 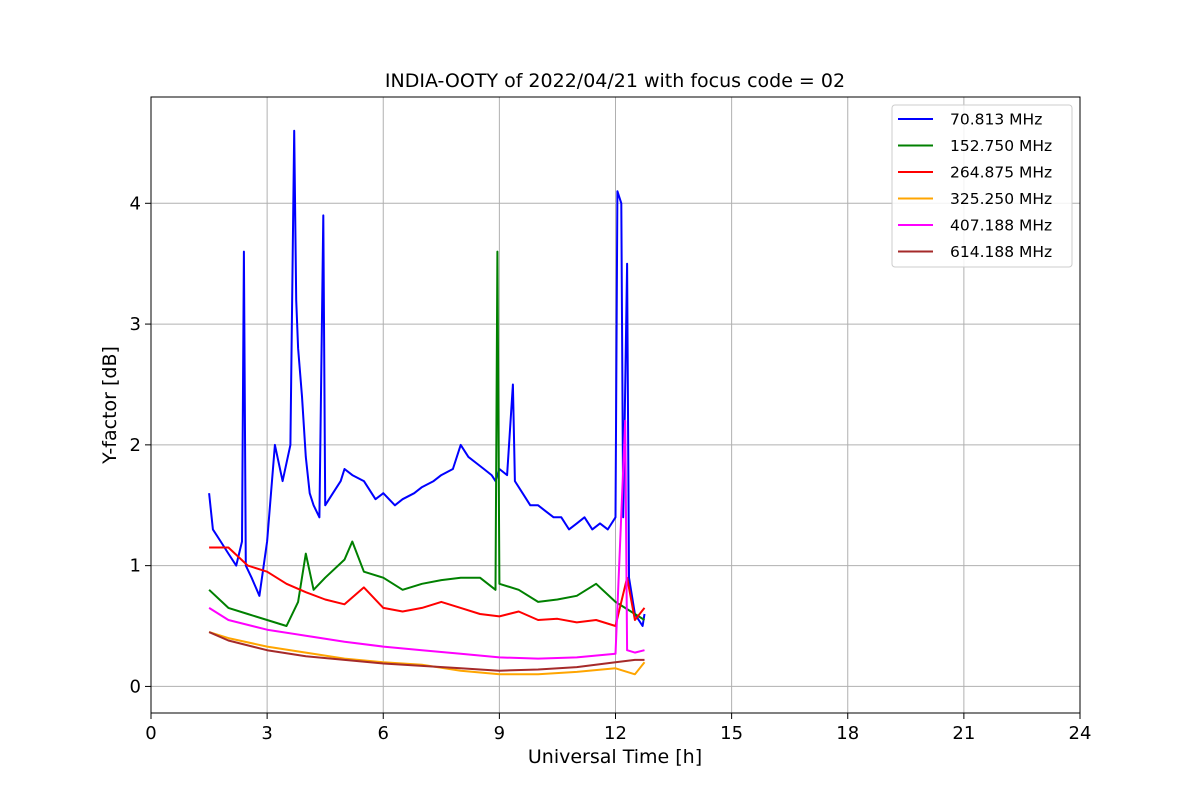 I want to click on y-tick-label: 4, so click(x=135, y=203).